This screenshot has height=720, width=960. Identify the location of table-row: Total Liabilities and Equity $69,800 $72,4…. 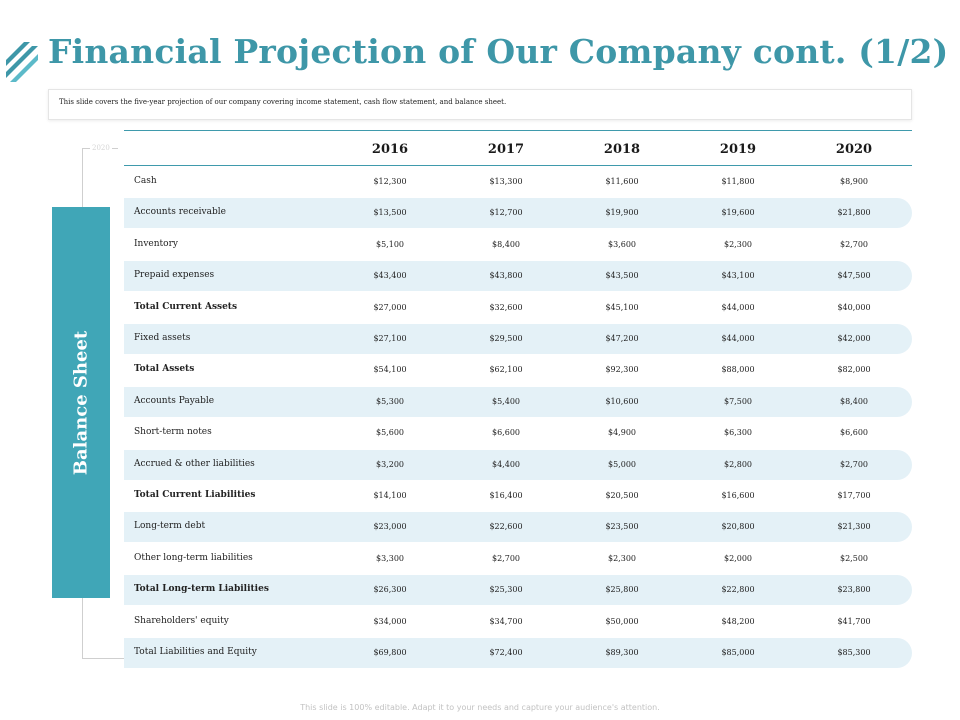
(518, 653).